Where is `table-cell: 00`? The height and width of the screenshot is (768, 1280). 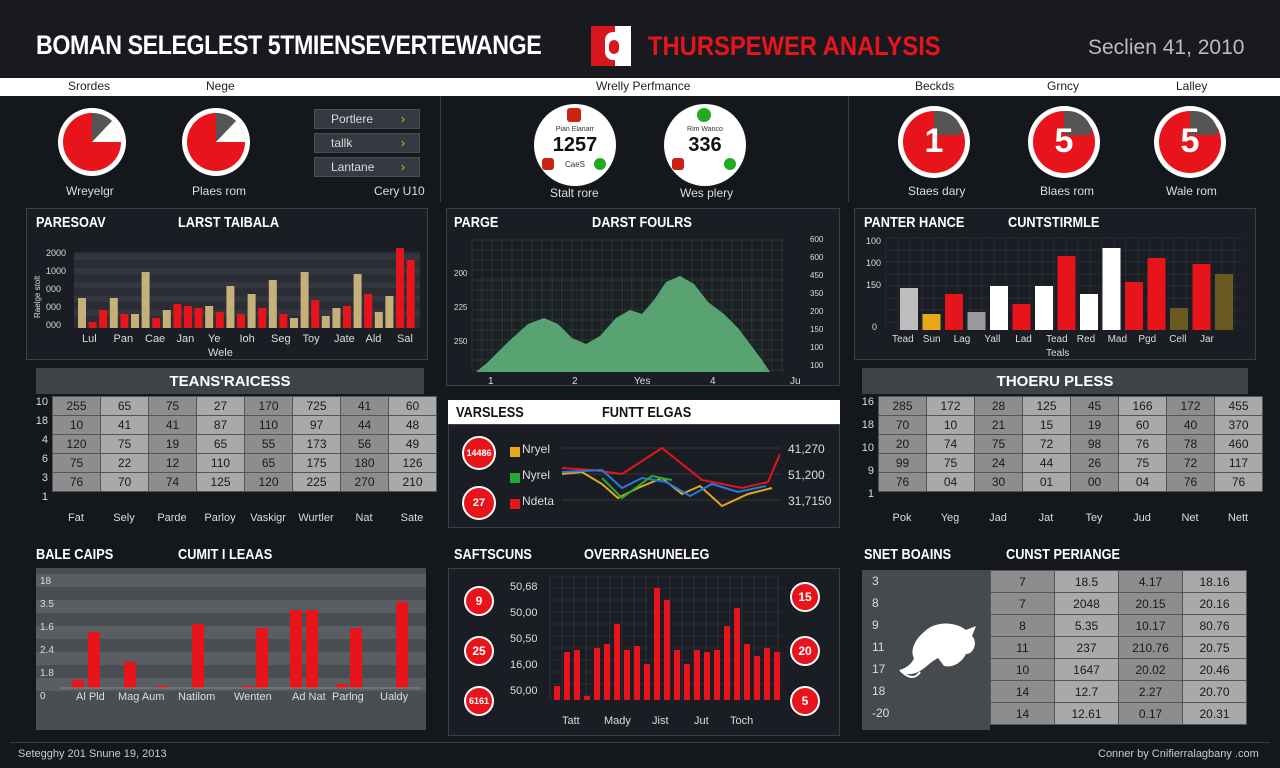
table-cell: 00 is located at coordinates (1094, 482).